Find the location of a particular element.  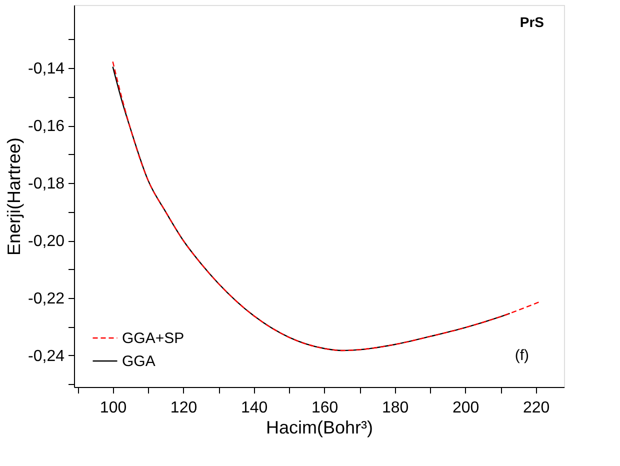

y-axis-title: Enerji(Hartree) is located at coordinates (14, 196).